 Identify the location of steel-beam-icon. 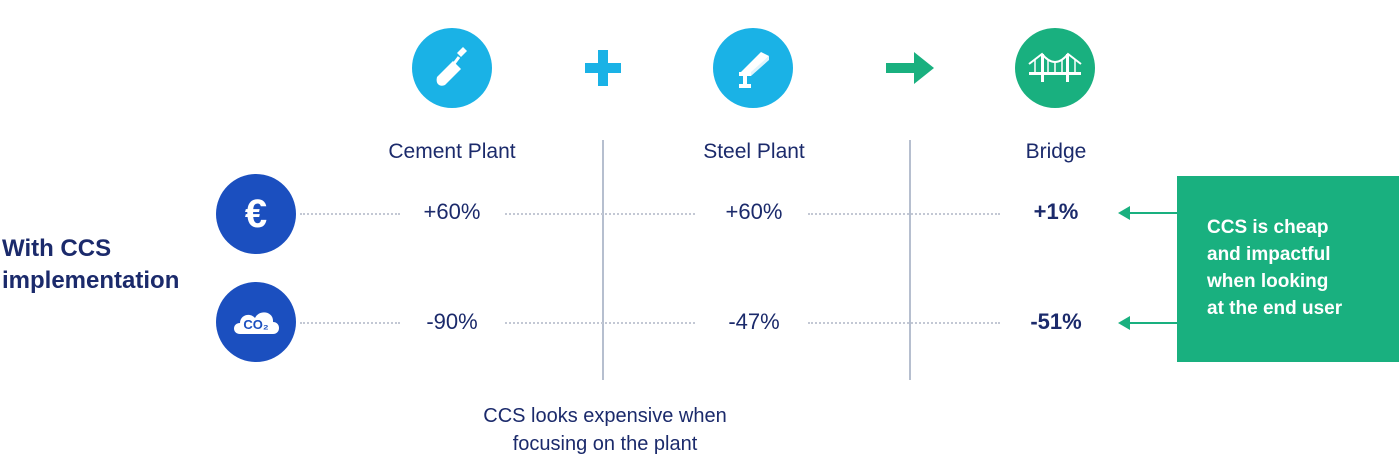
(754, 70).